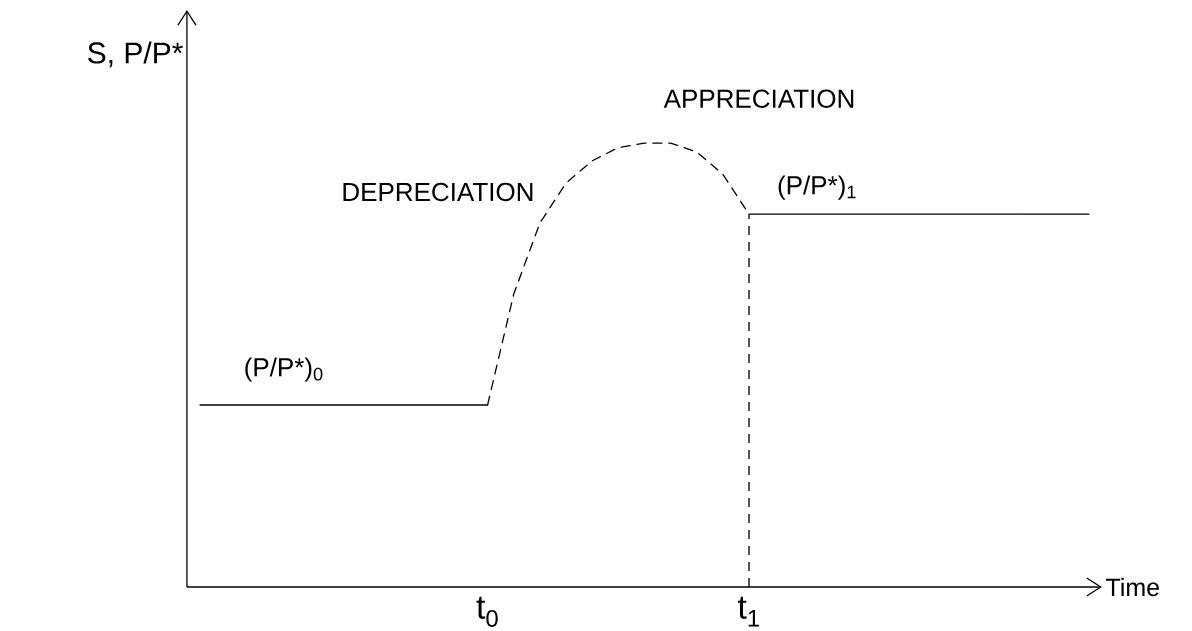 This screenshot has height=631, width=1192. What do you see at coordinates (758, 98) in the screenshot?
I see `text: APPRECIATION` at bounding box center [758, 98].